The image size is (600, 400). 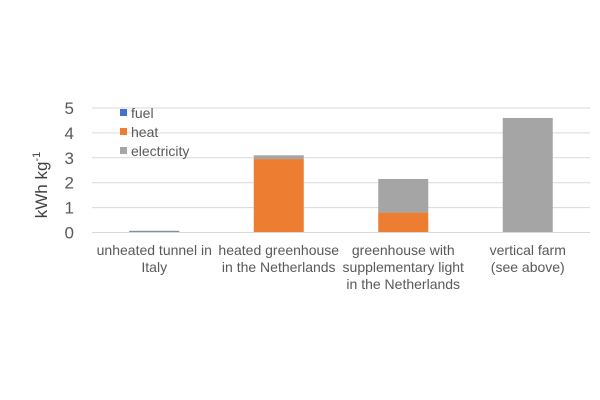 I want to click on x-category-label: unheated tunnel in Italy, so click(x=154, y=258).